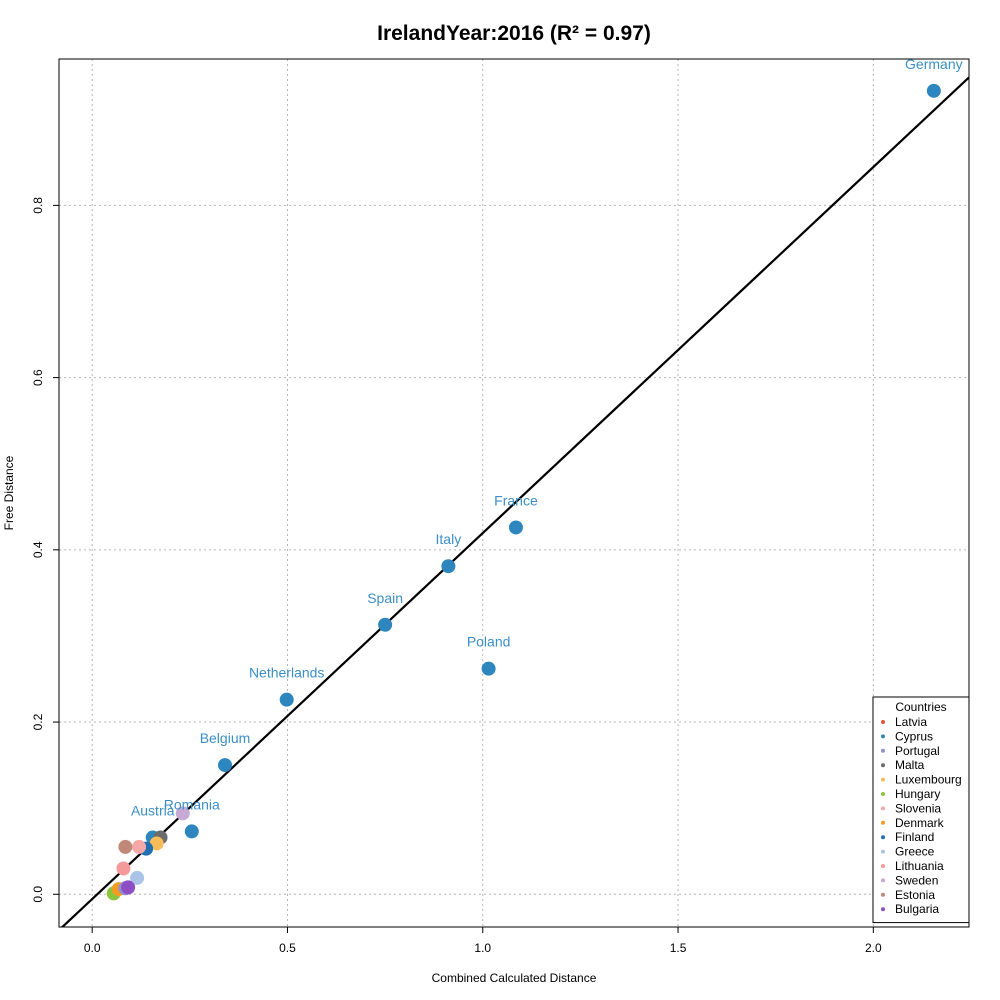 This screenshot has height=1000, width=1000. Describe the element at coordinates (928, 780) in the screenshot. I see `legend-item: Luxembourg` at that location.